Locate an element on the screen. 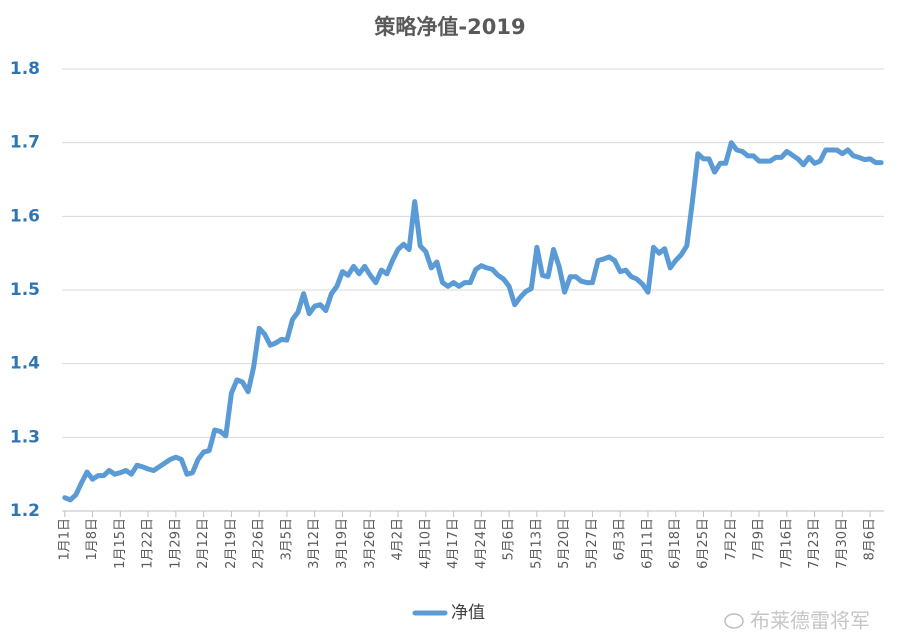  x-tick-label: 1月29日 is located at coordinates (175, 543).